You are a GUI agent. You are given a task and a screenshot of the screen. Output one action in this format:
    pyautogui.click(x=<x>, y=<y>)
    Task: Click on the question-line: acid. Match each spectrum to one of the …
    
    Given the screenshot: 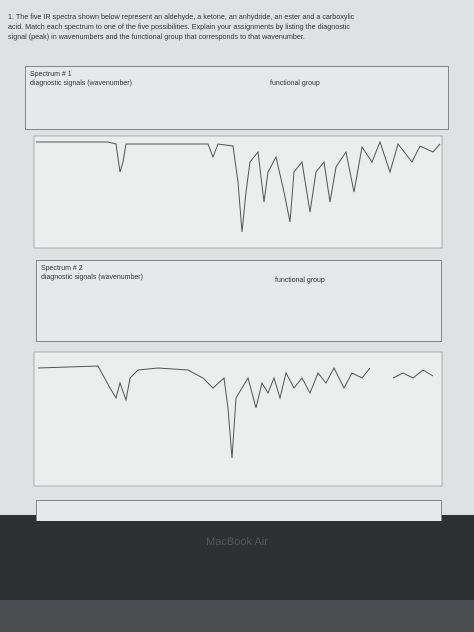 What is the action you would take?
    pyautogui.click(x=179, y=26)
    